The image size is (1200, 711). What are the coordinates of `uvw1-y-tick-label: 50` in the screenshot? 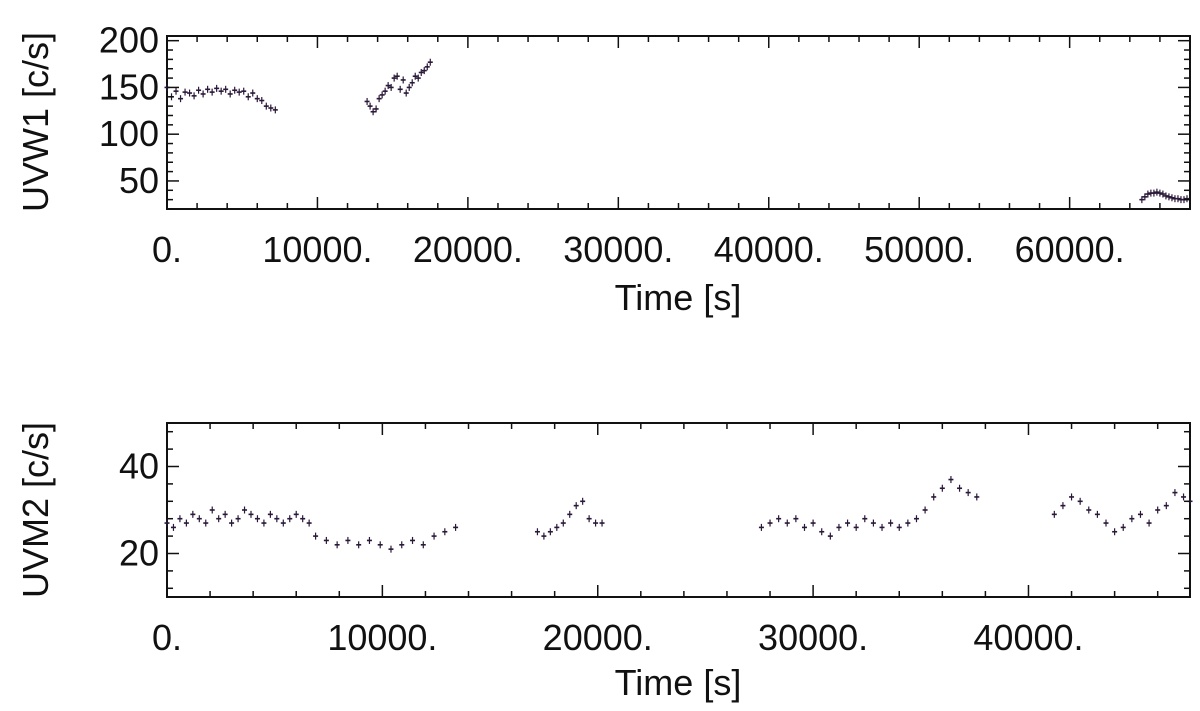 It's located at (139, 180).